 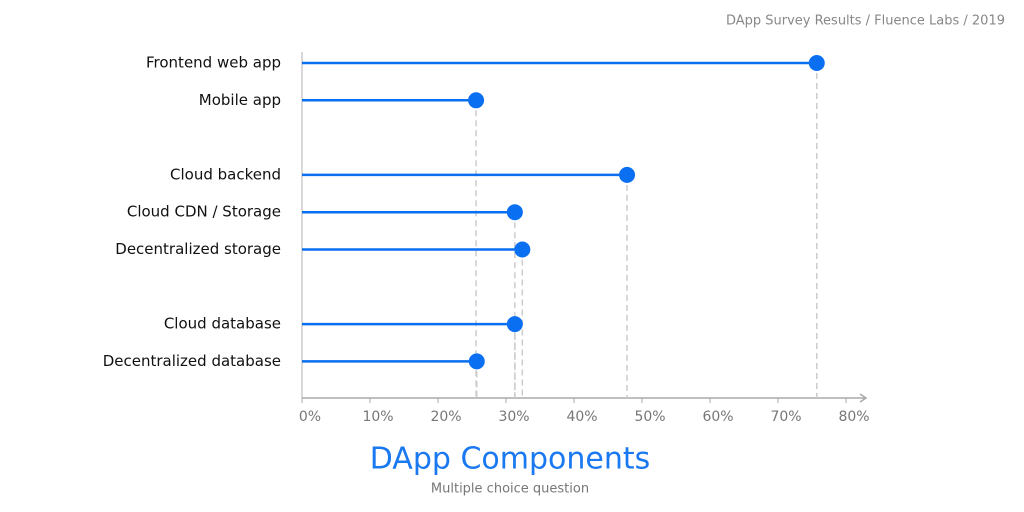 What do you see at coordinates (785, 417) in the screenshot?
I see `x-tick-label: 70%` at bounding box center [785, 417].